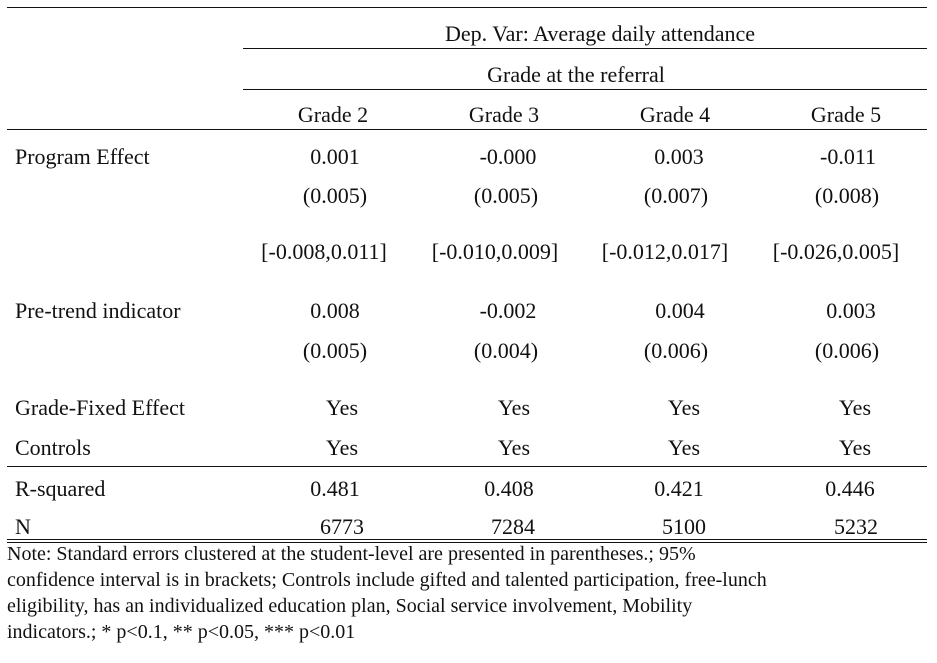  Describe the element at coordinates (684, 447) in the screenshot. I see `controls-grade-4: Yes` at that location.